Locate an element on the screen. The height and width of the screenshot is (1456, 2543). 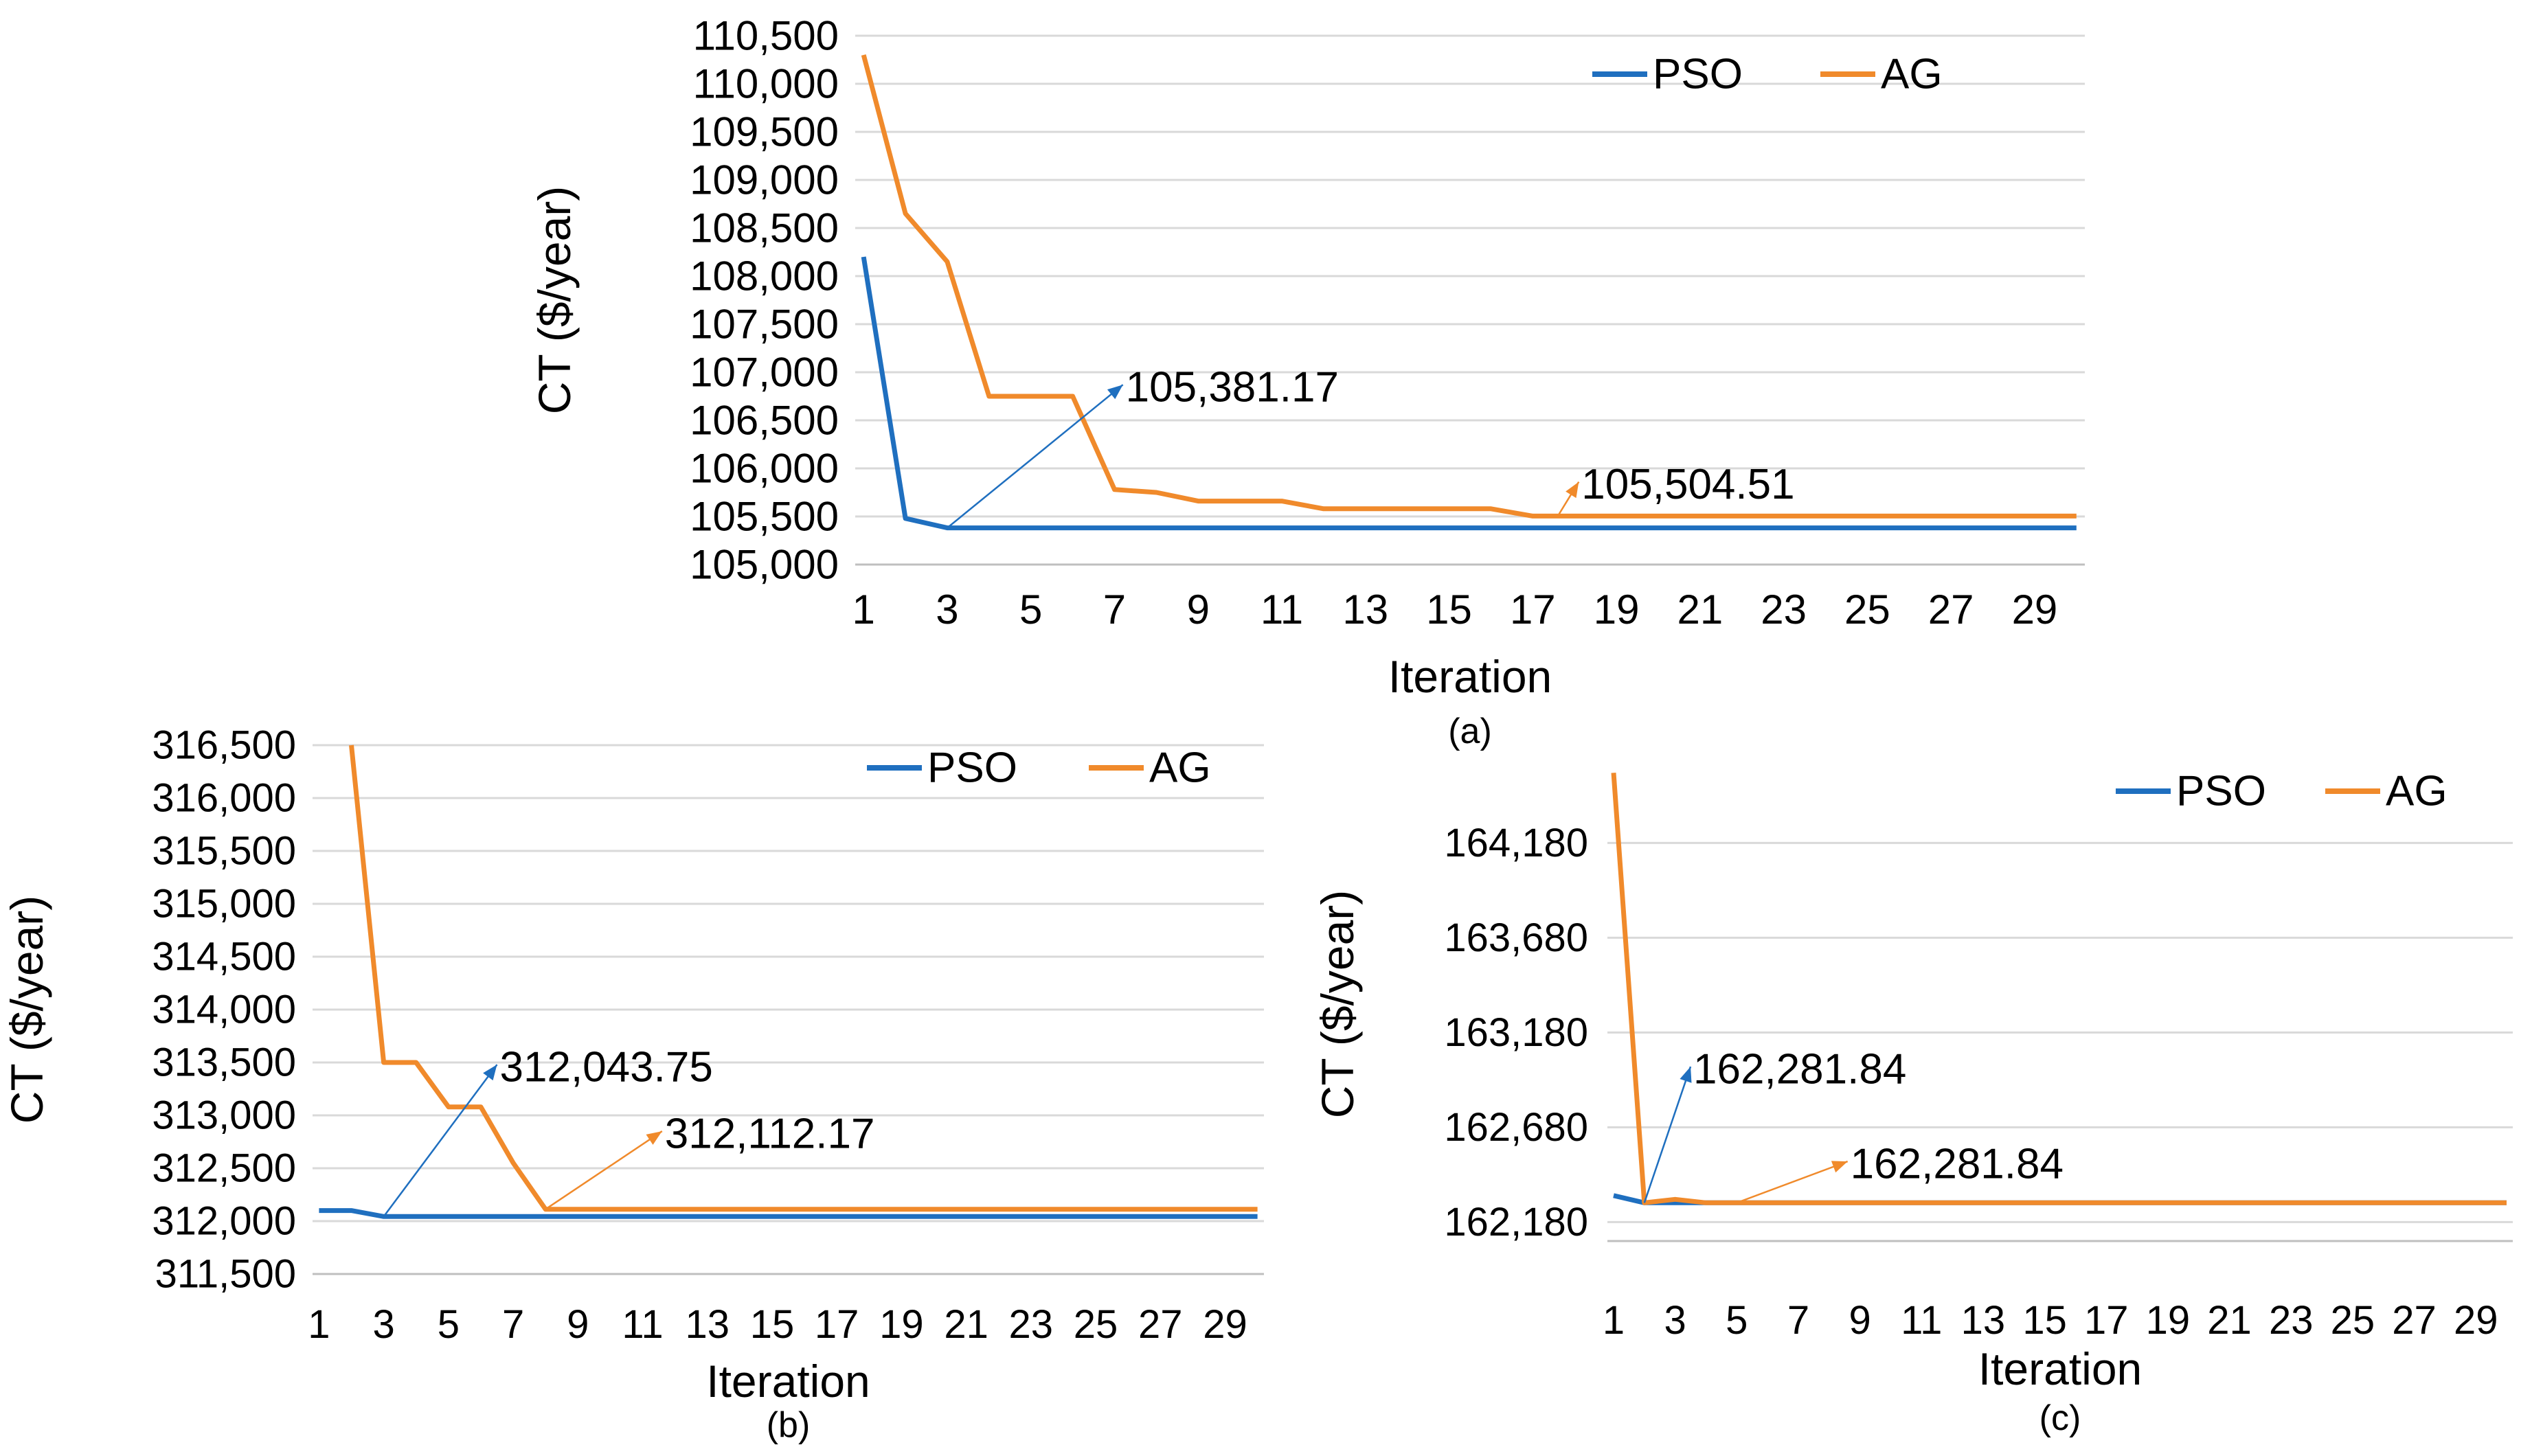
y-tick-label: 316,500 is located at coordinates (224, 745).